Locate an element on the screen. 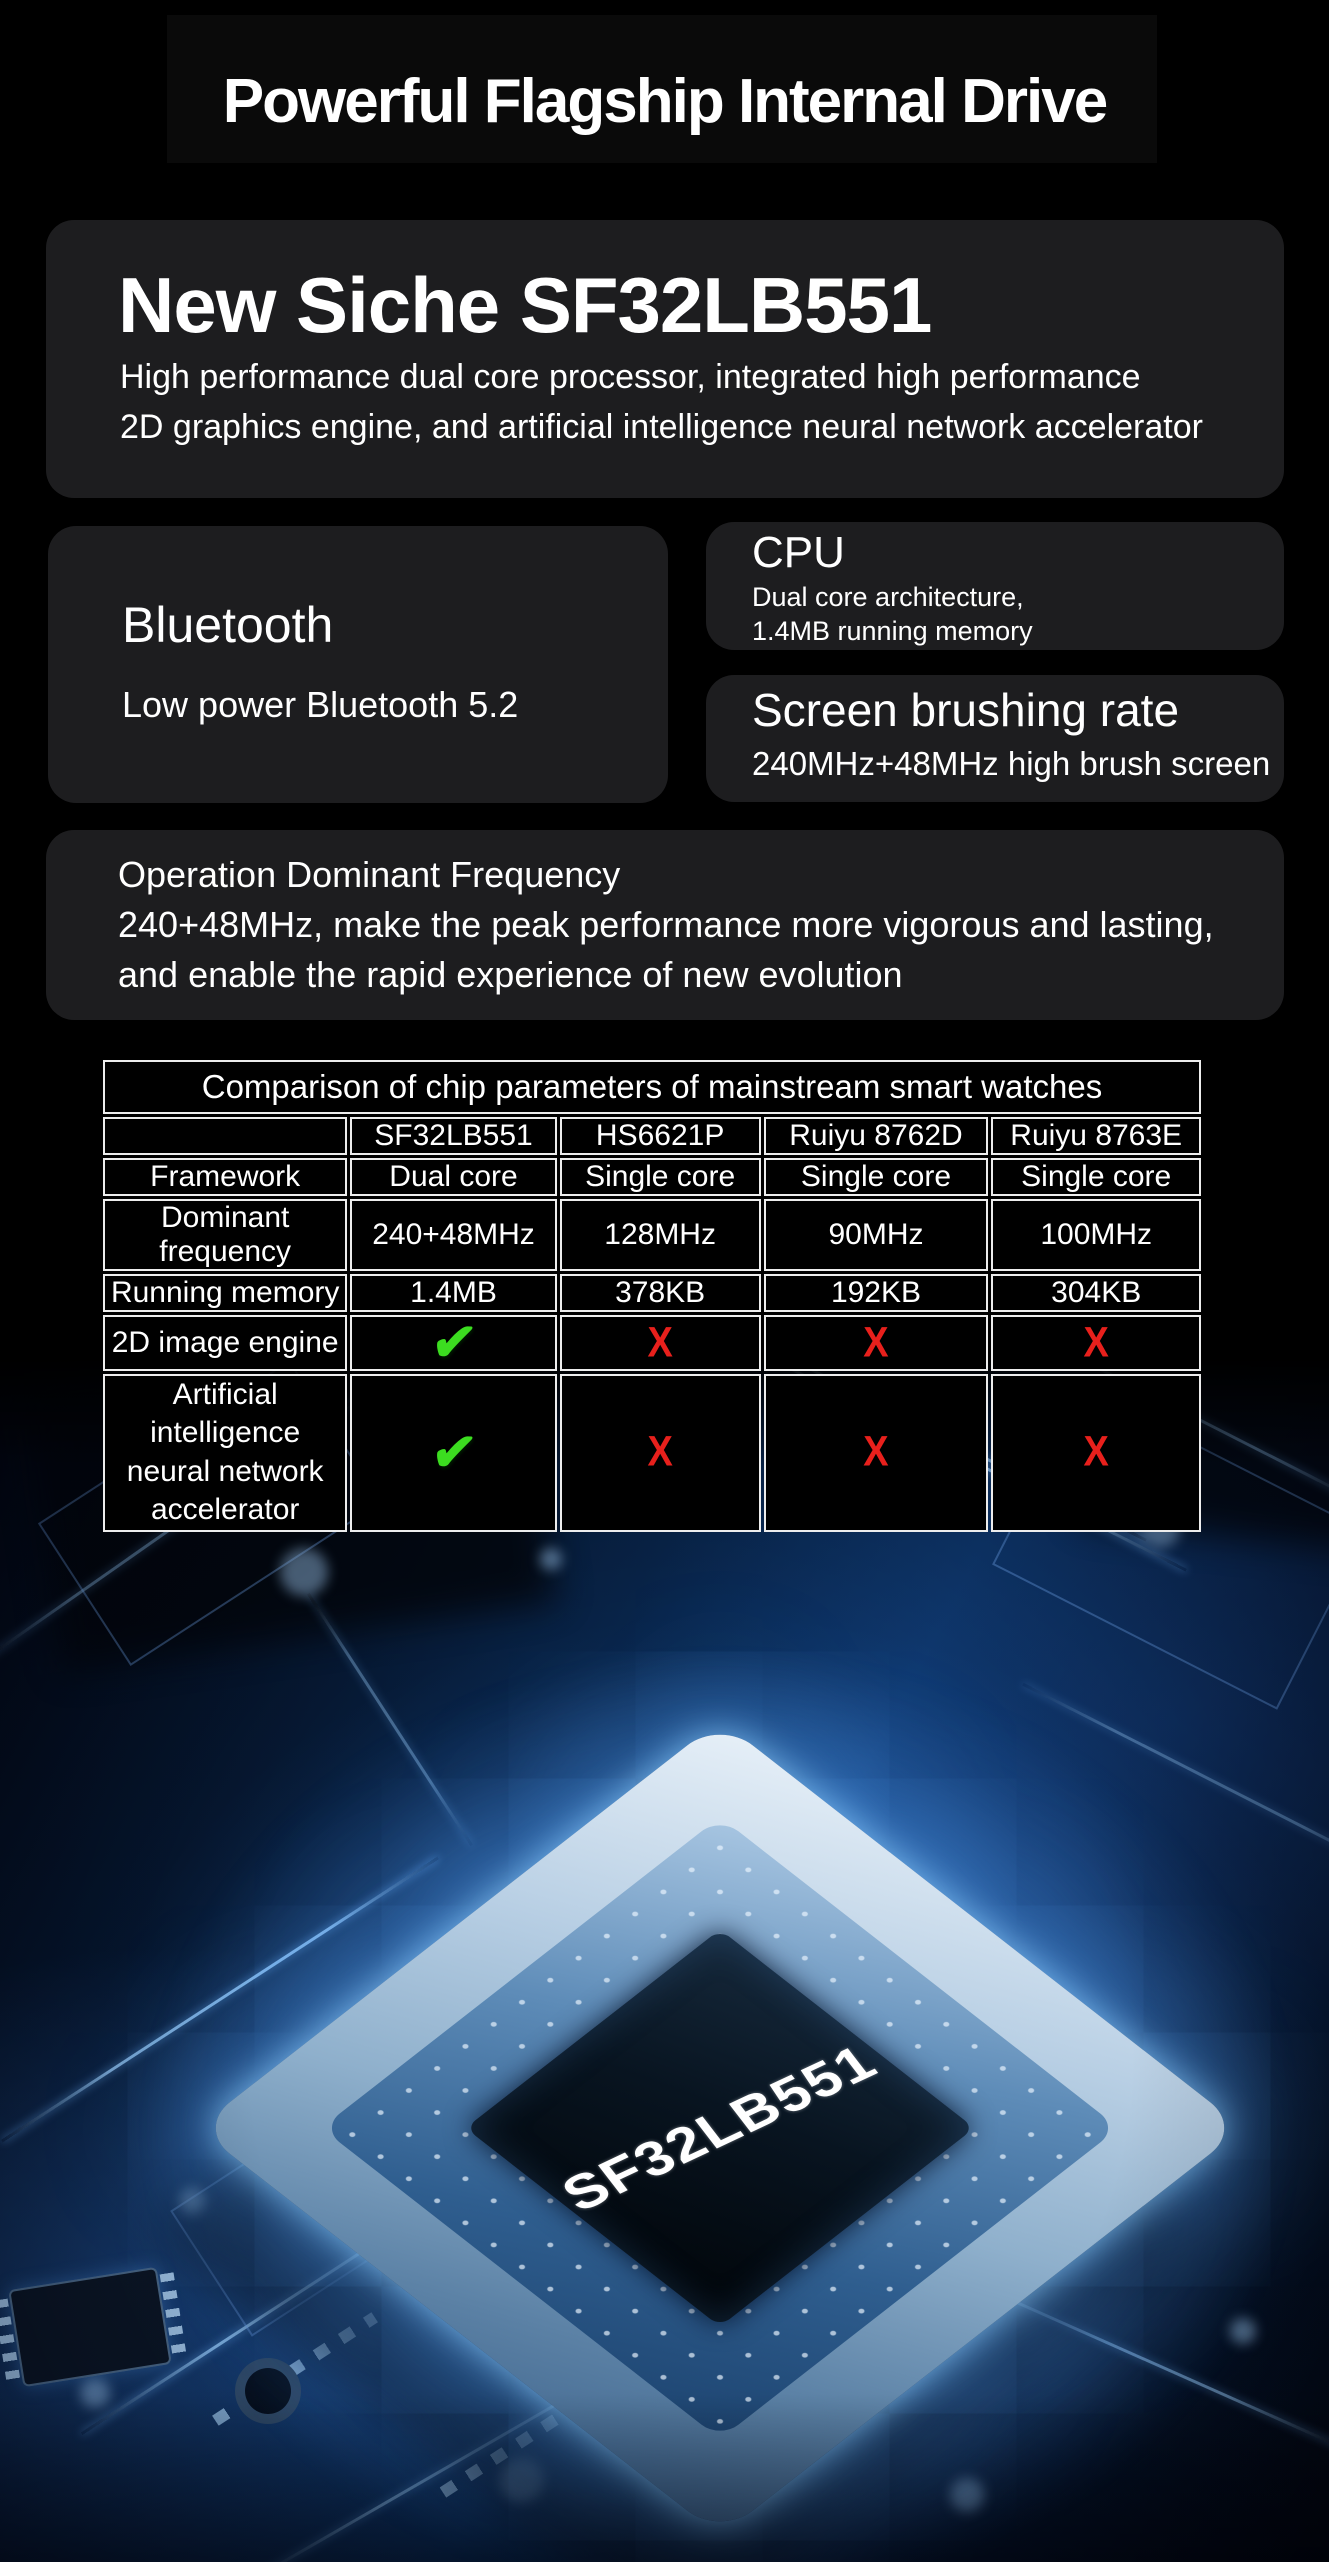 This screenshot has width=1329, height=2562. cell-value: 90MHz is located at coordinates (876, 1235).